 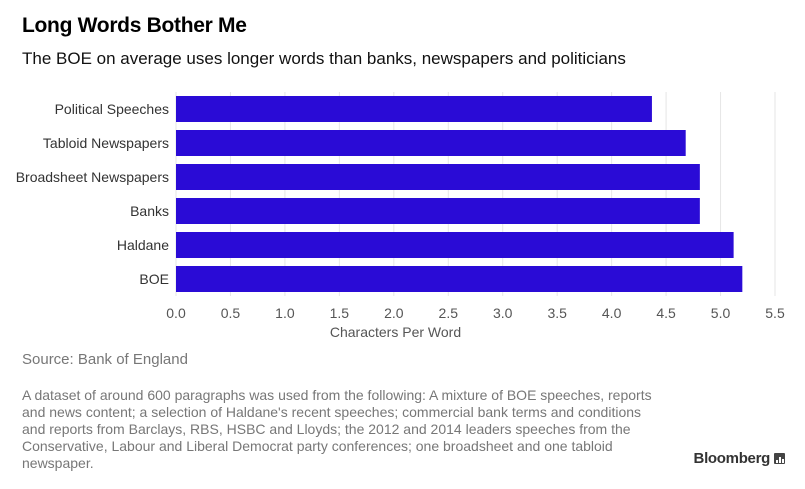 I want to click on x-tick-label: 1.0, so click(x=285, y=313).